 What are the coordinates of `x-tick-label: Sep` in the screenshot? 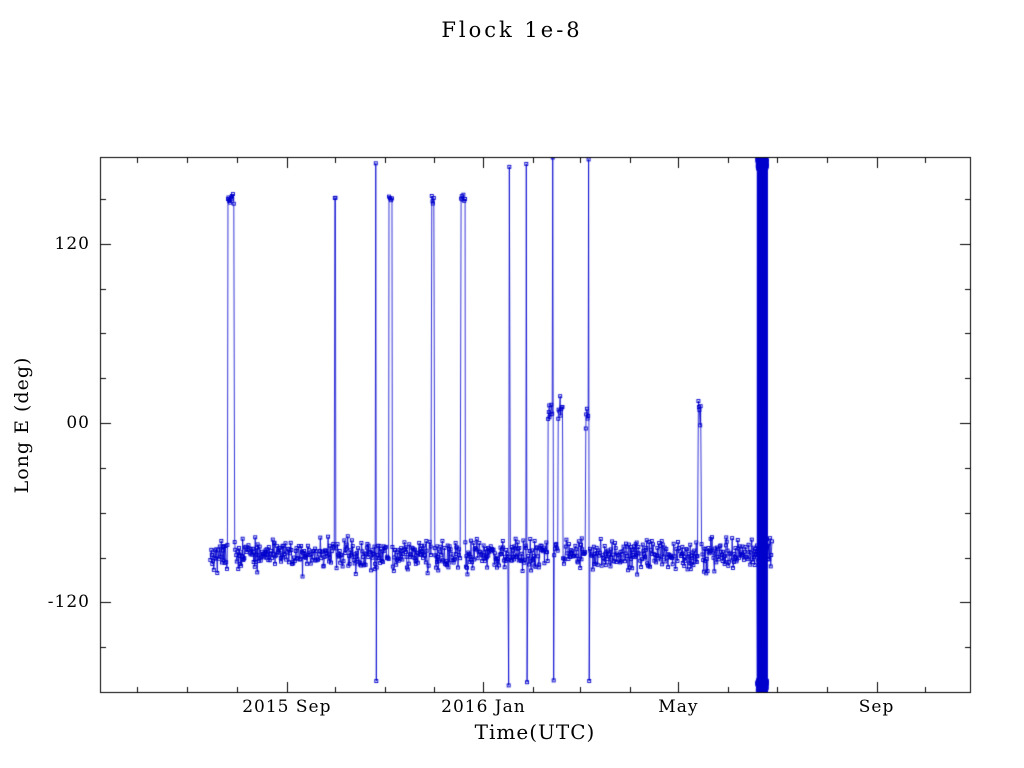 It's located at (876, 707).